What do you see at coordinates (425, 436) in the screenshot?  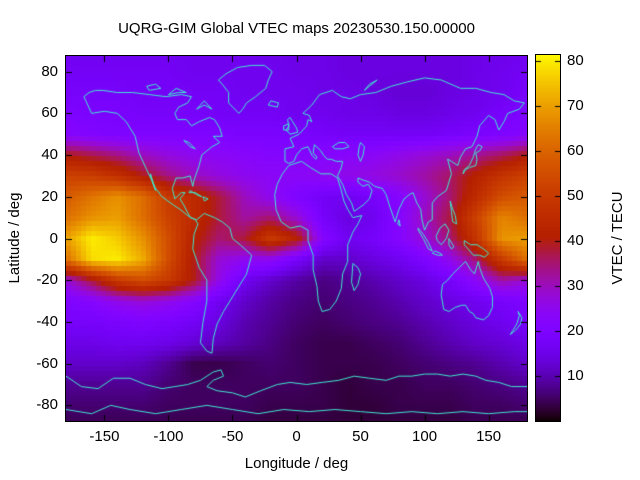 I see `x-tick-label: 100` at bounding box center [425, 436].